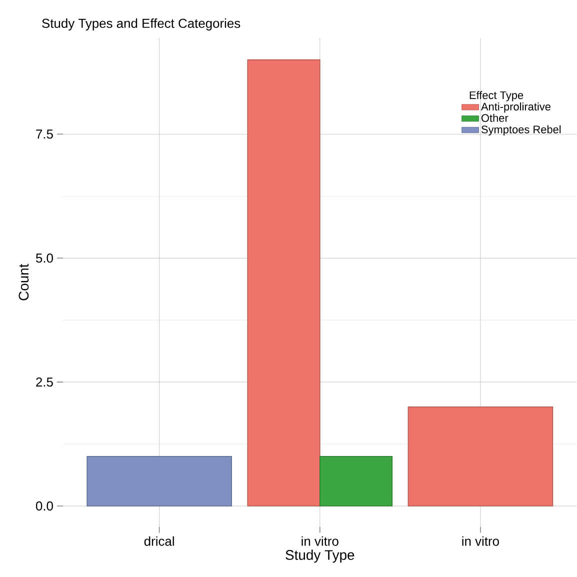 The height and width of the screenshot is (577, 577). I want to click on legend-label: Anti-prolirative, so click(515, 107).